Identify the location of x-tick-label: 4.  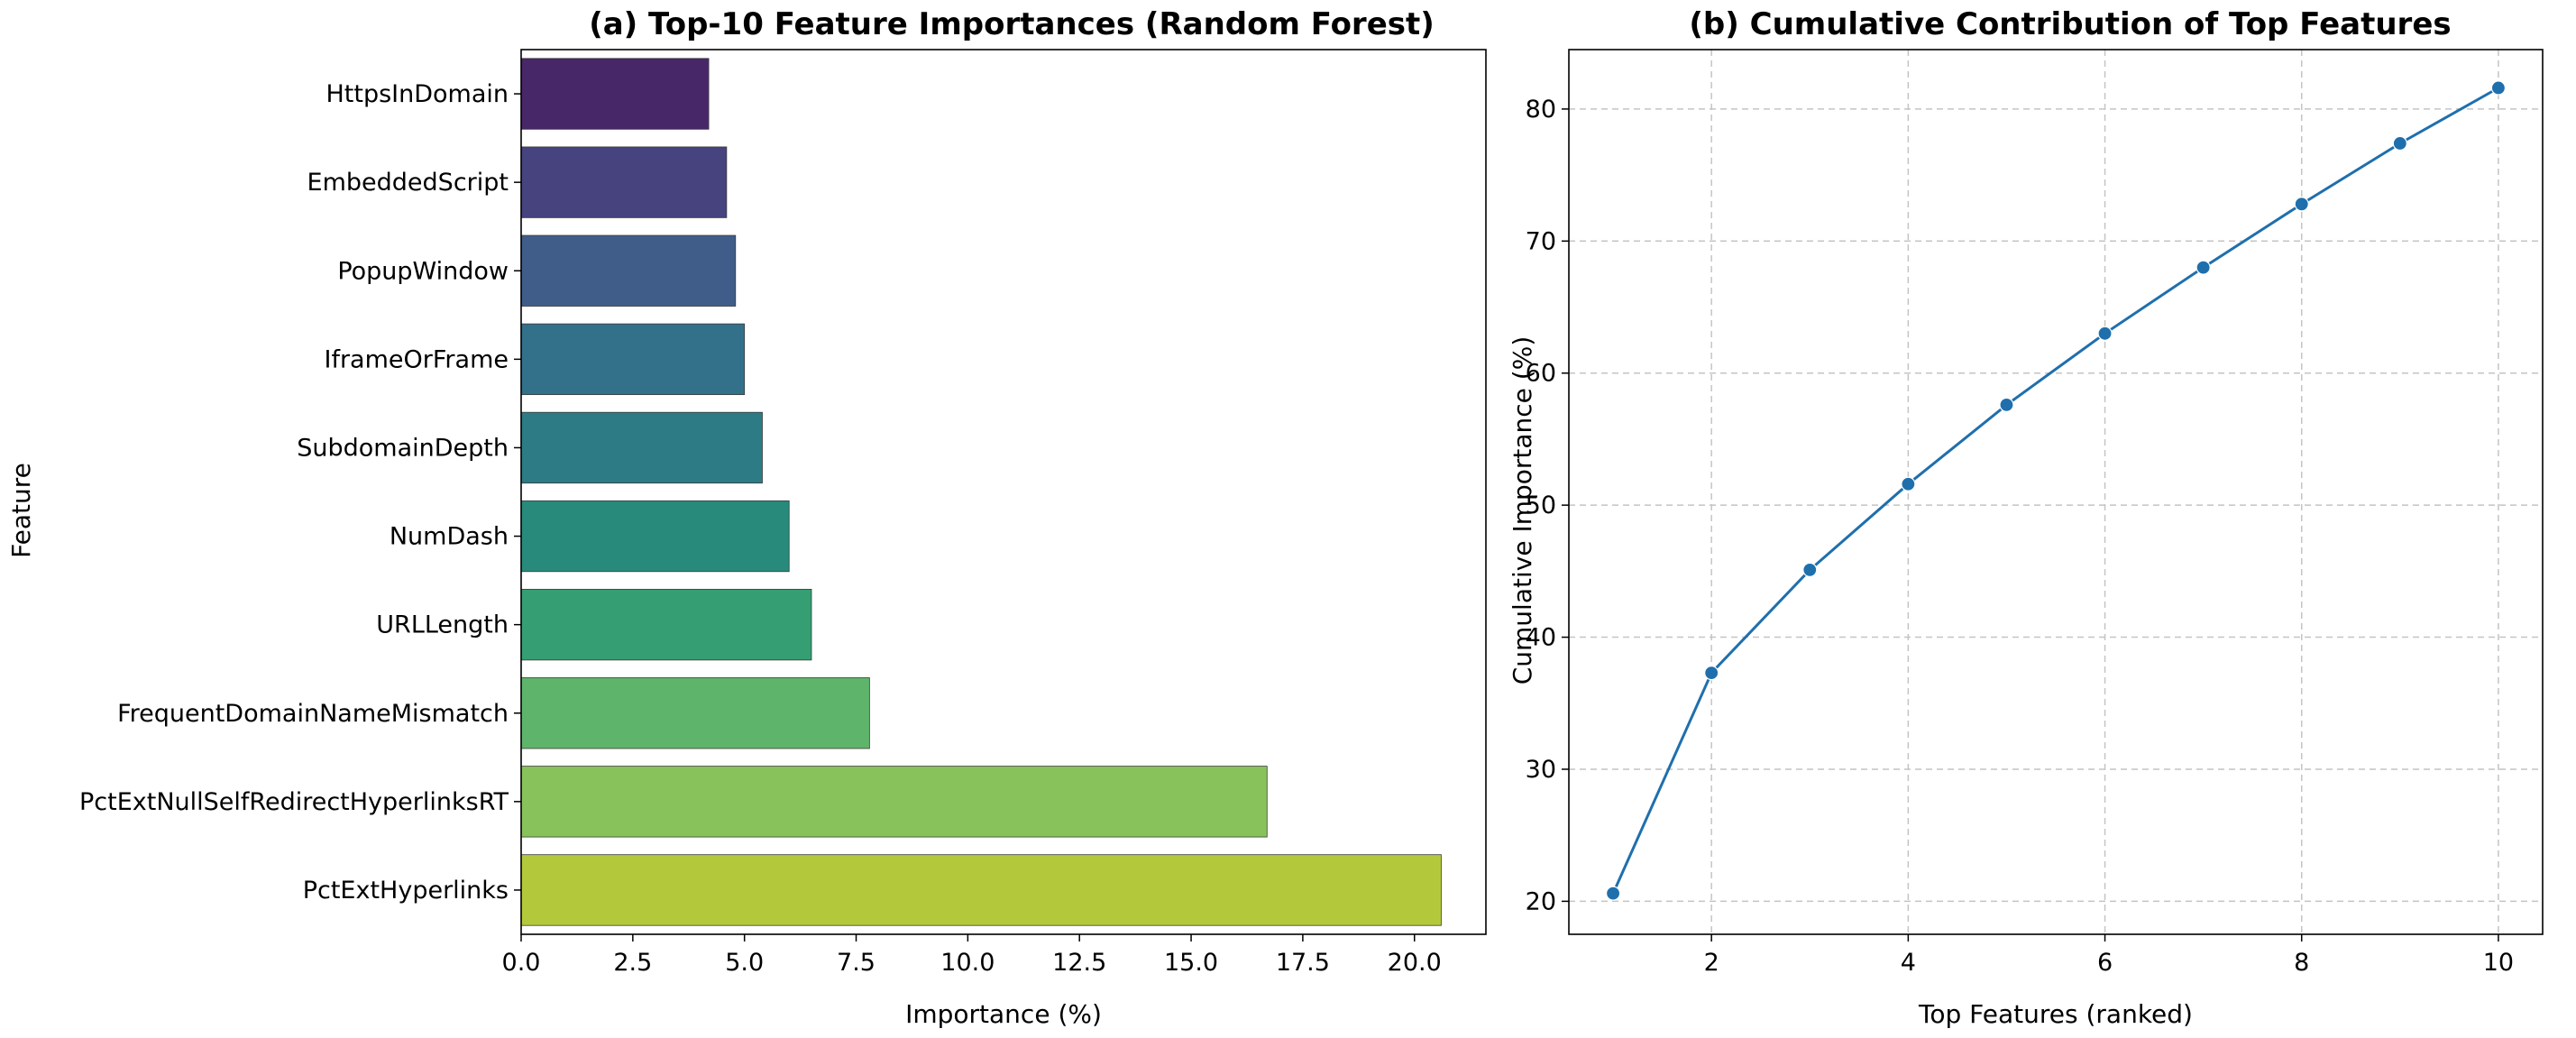
(1908, 963).